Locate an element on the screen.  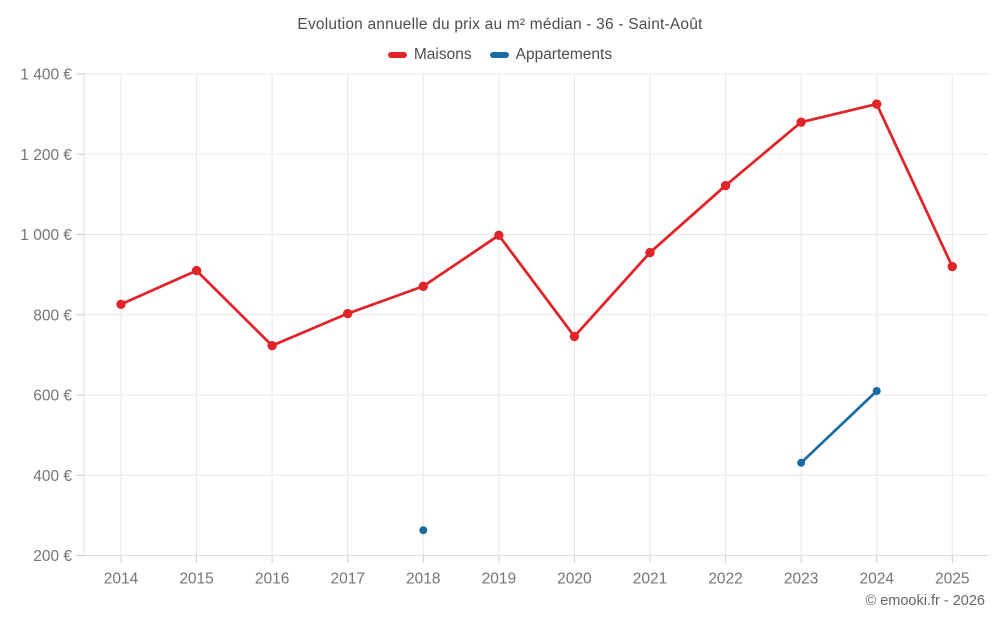
x-axis-label: 2019 is located at coordinates (499, 579).